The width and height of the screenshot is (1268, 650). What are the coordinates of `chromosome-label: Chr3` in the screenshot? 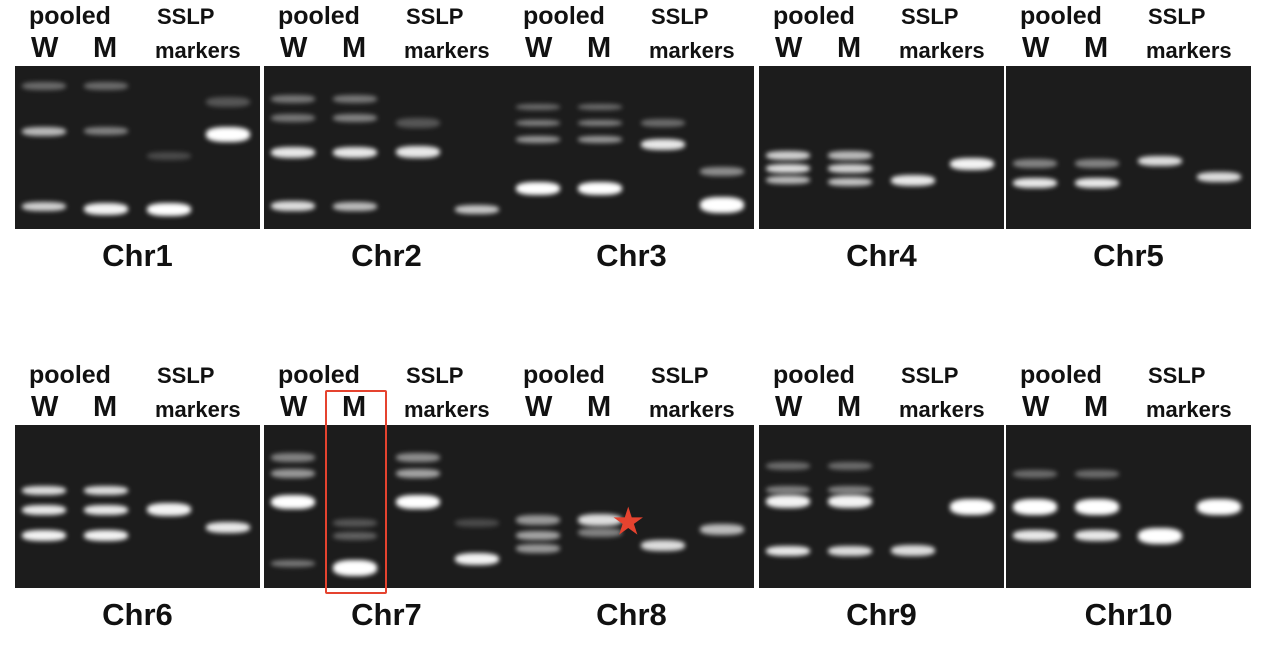 It's located at (631, 255).